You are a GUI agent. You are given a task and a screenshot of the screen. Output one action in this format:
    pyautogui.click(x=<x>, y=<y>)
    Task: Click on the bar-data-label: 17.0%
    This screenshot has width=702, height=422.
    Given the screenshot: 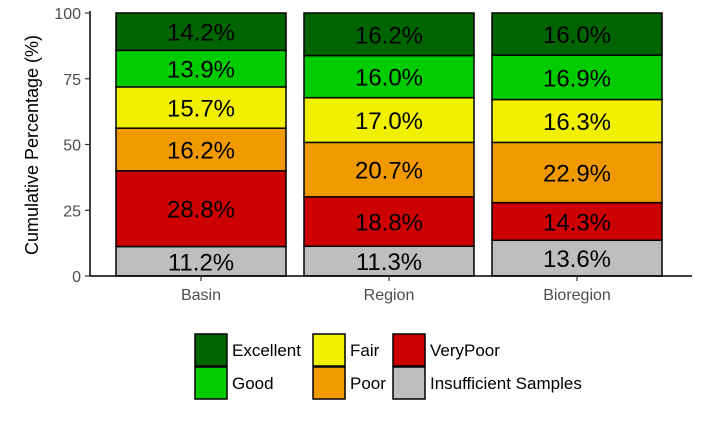 What is the action you would take?
    pyautogui.click(x=389, y=121)
    